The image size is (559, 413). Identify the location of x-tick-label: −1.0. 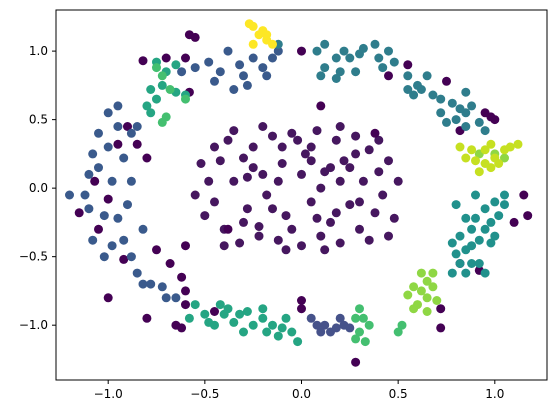
(108, 394).